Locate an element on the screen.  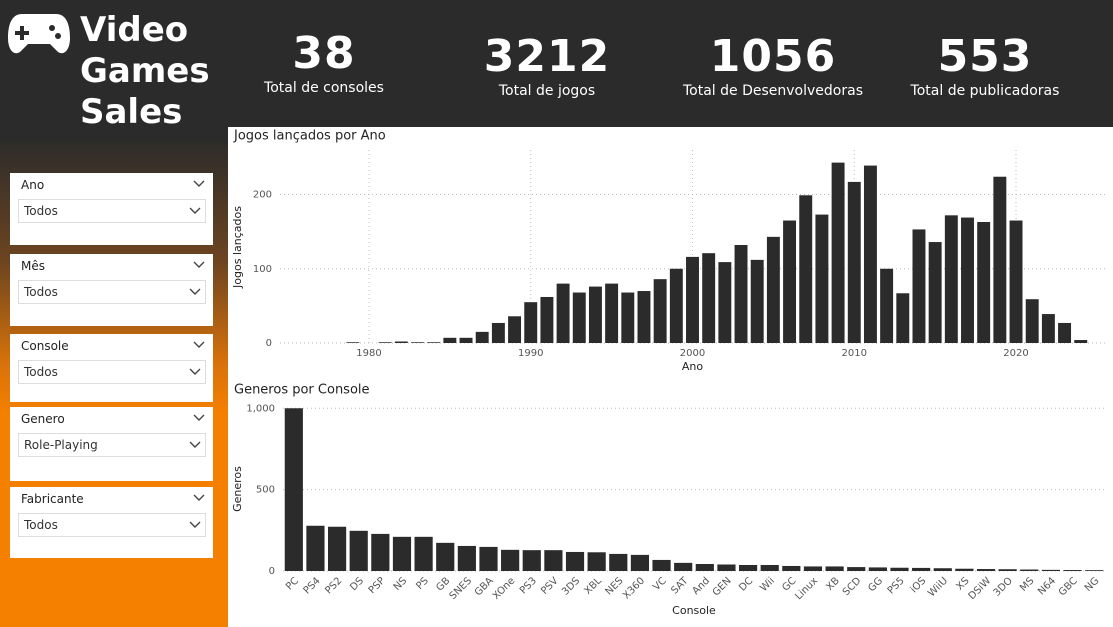
y-tick-label: 1,000 is located at coordinates (260, 408).